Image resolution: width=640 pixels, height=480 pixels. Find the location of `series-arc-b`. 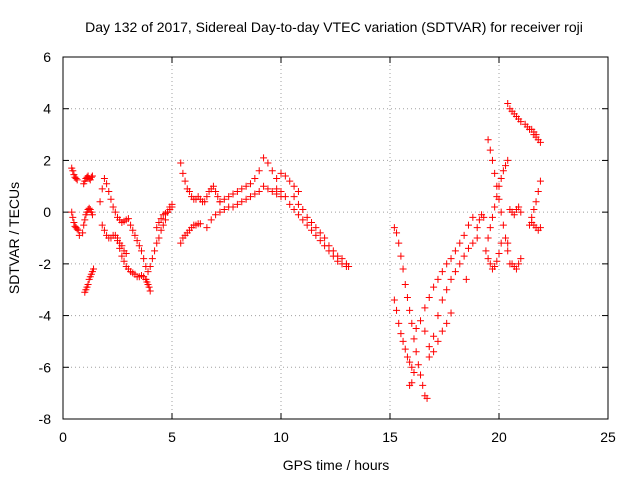

series-arc-b is located at coordinates (75, 223).